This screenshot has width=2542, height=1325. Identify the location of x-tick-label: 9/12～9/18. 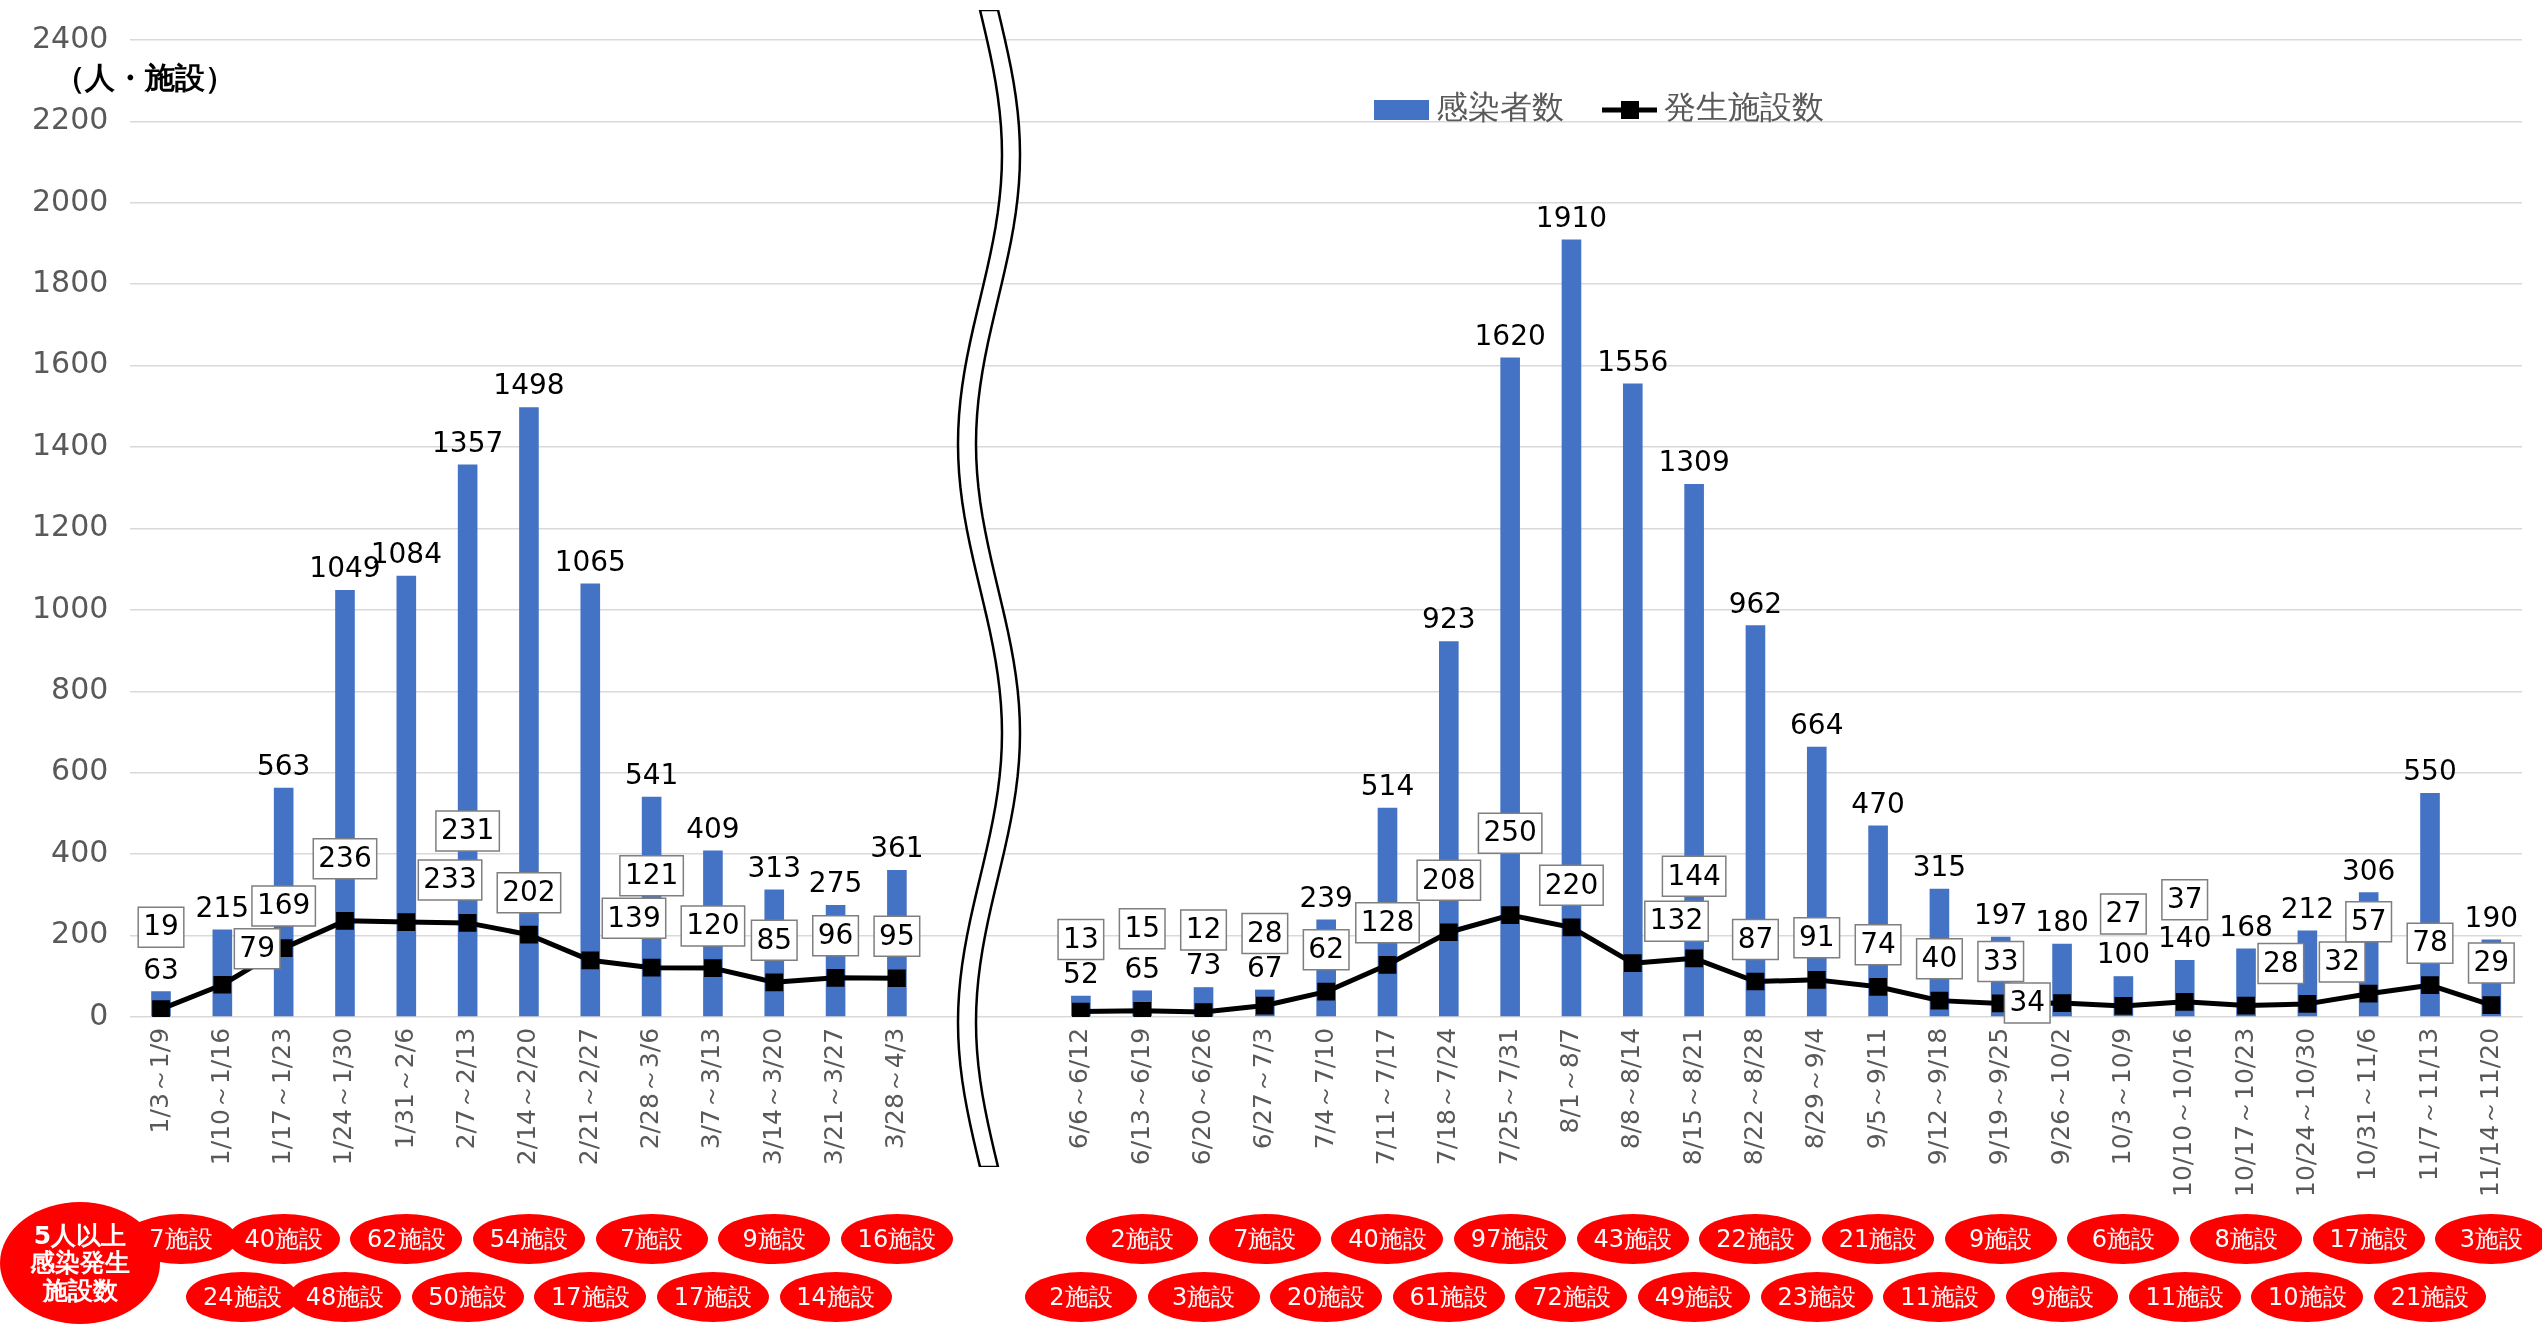
(1937, 1096).